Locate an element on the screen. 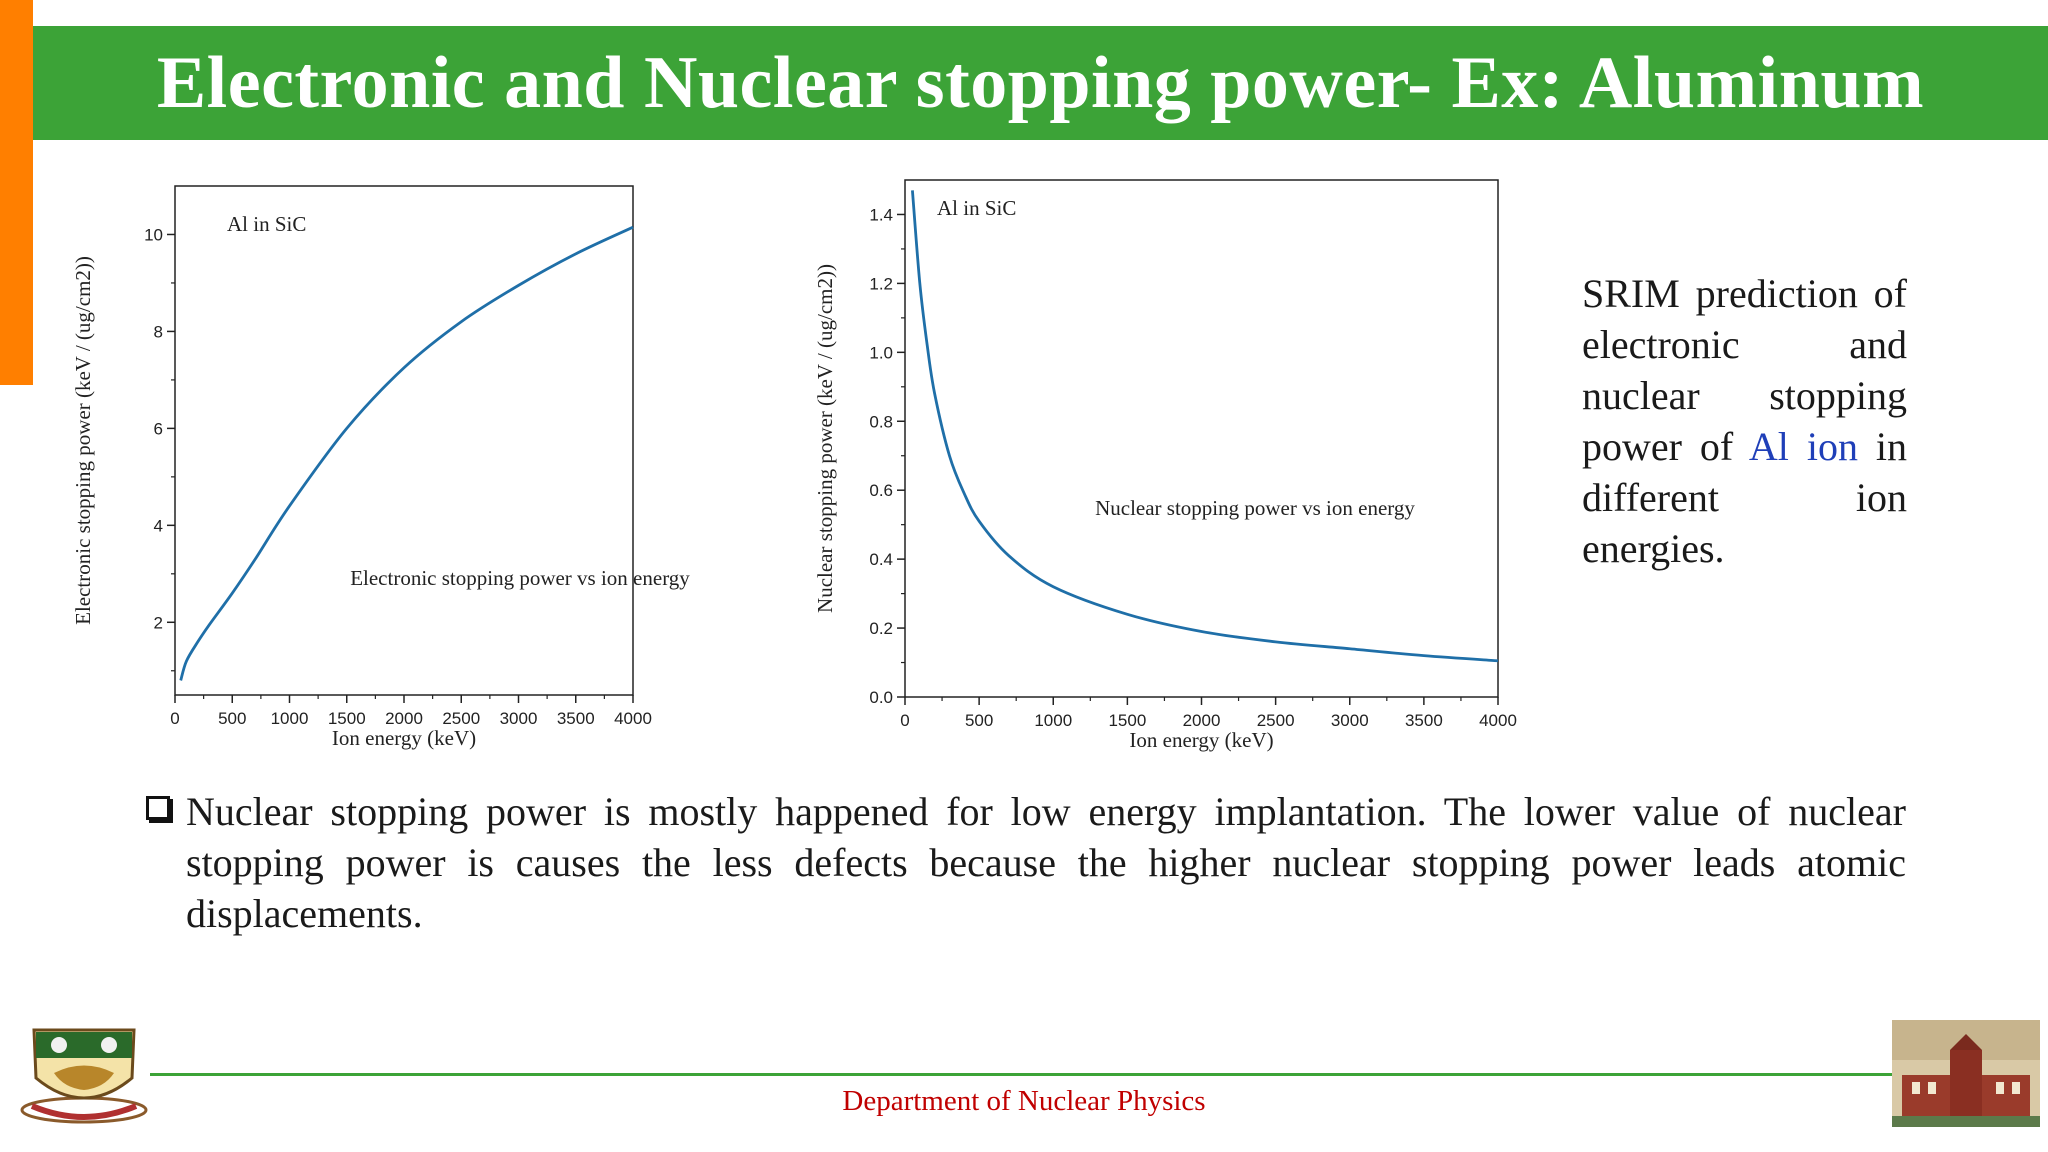  annotation-mid: Electronic stopping power vs ion energy is located at coordinates (520, 578).